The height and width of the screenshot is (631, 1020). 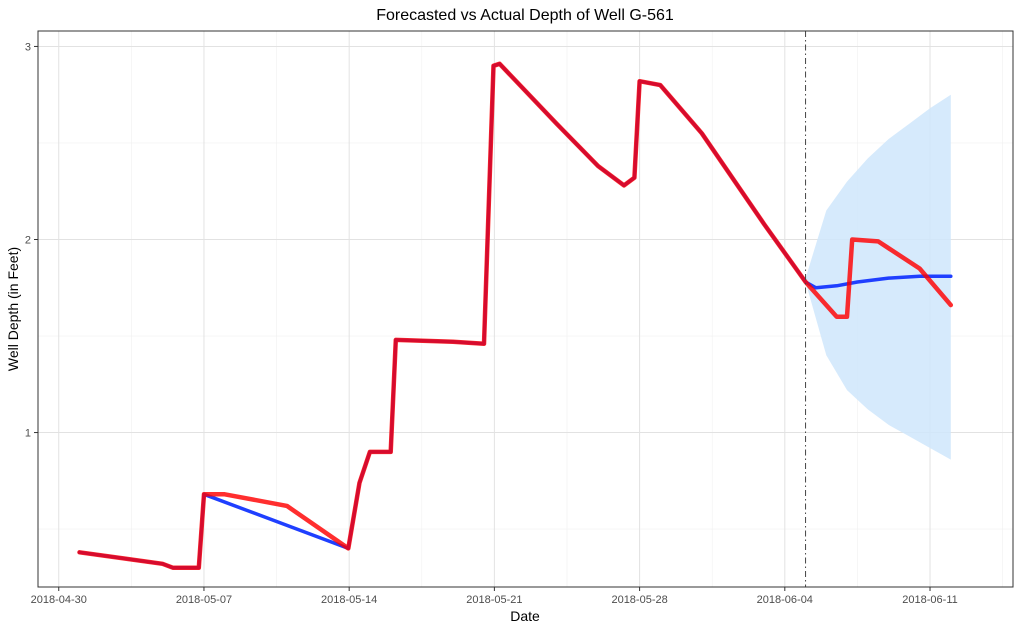 What do you see at coordinates (28, 241) in the screenshot?
I see `y-tick-label: 2` at bounding box center [28, 241].